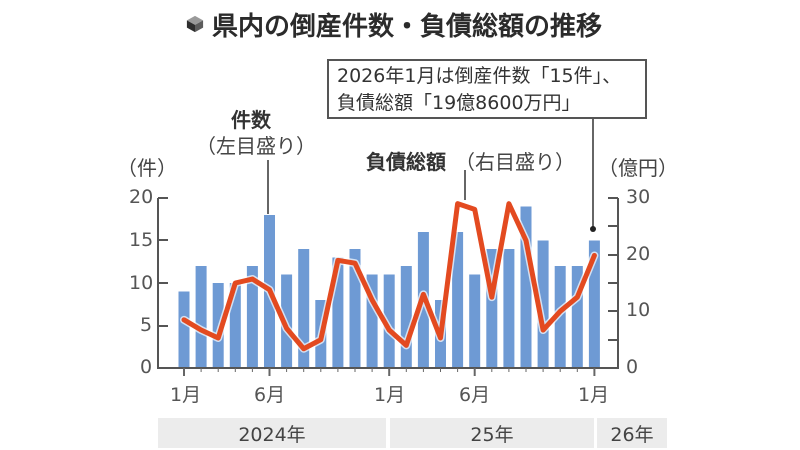 This screenshot has height=450, width=800. What do you see at coordinates (186, 395) in the screenshot?
I see `x-tick-jan-2024: 1月` at bounding box center [186, 395].